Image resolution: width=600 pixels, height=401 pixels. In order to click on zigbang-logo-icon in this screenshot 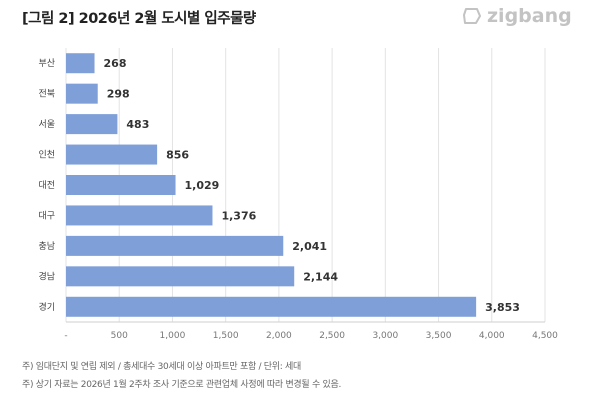, I will do `click(472, 16)`.